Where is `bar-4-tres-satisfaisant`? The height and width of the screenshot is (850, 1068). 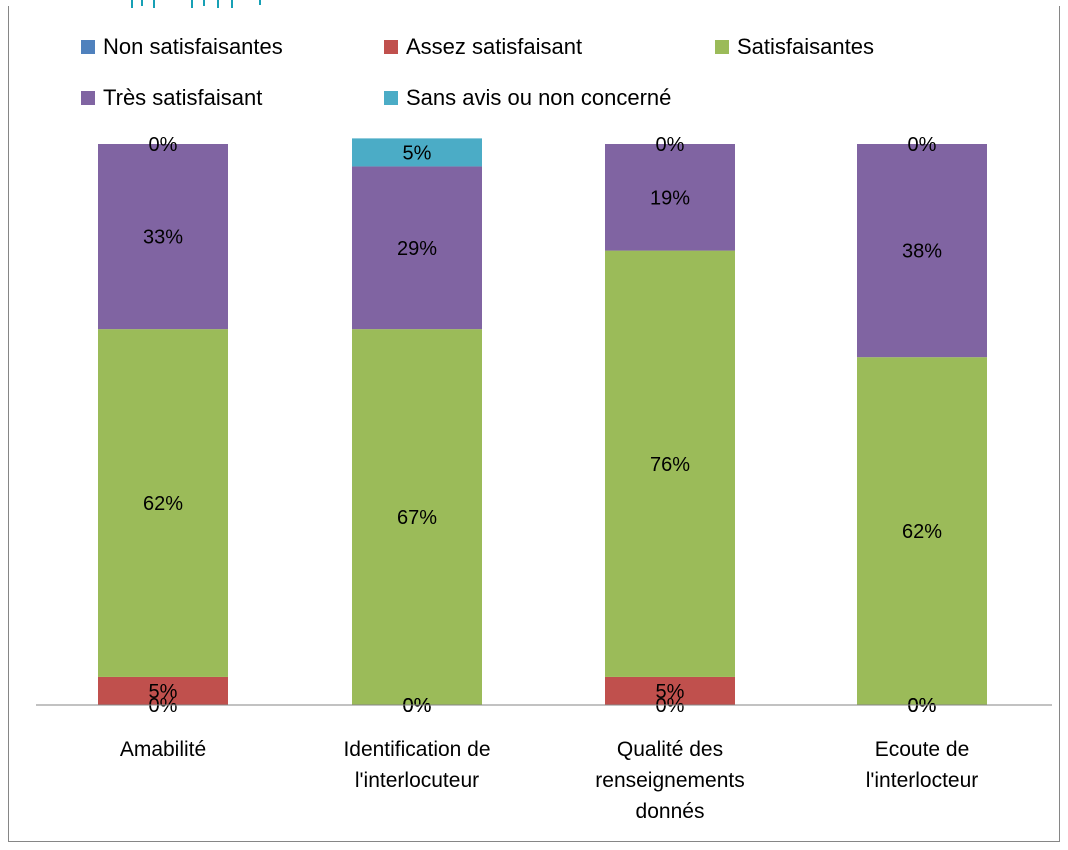 bar-4-tres-satisfaisant is located at coordinates (922, 251).